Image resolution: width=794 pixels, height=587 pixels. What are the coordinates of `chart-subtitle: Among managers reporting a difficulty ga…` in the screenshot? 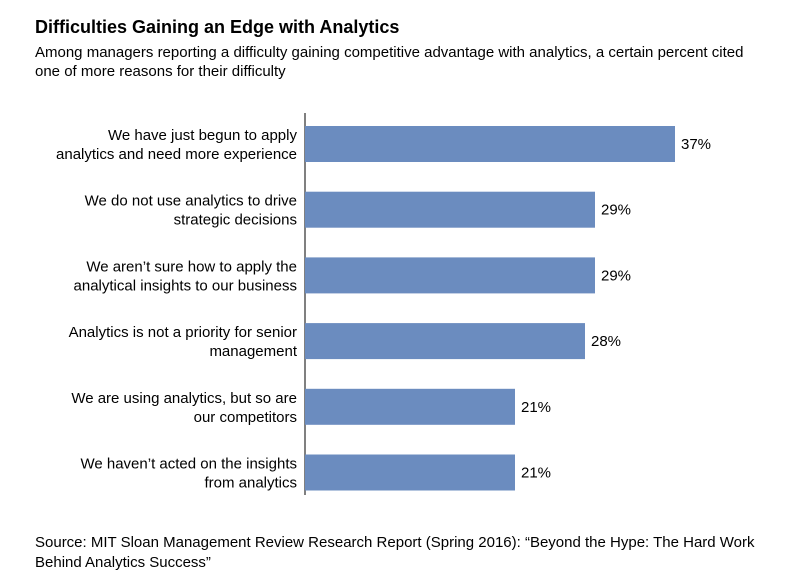 It's located at (389, 62).